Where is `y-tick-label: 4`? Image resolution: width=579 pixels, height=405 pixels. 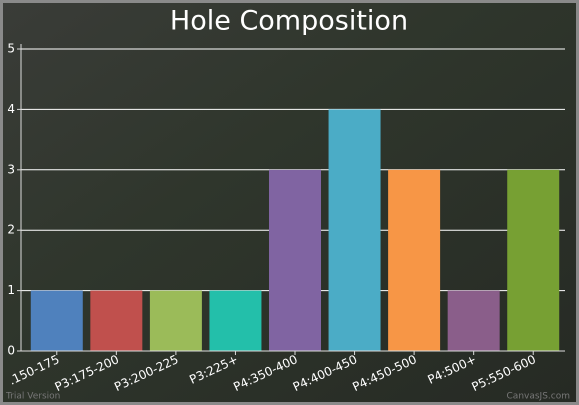
y-tick-label: 4 is located at coordinates (11, 109).